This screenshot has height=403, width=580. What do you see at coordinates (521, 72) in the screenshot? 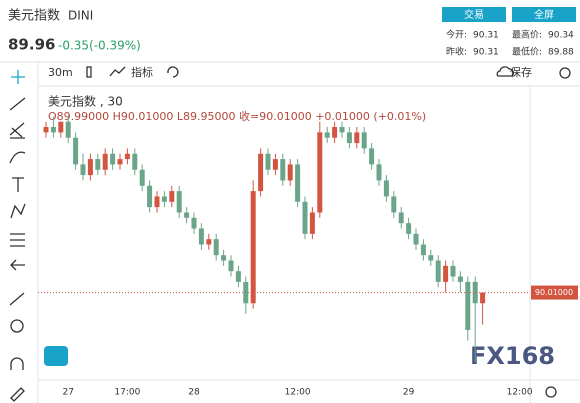
I see `save: 保存` at bounding box center [521, 72].